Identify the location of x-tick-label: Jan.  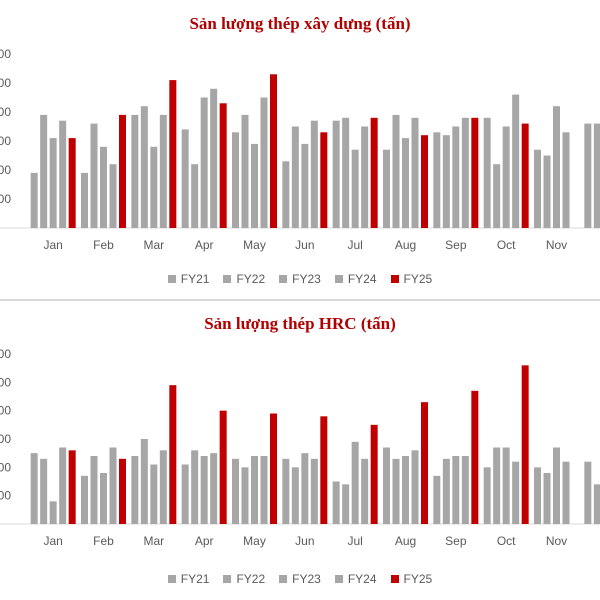
(52, 245).